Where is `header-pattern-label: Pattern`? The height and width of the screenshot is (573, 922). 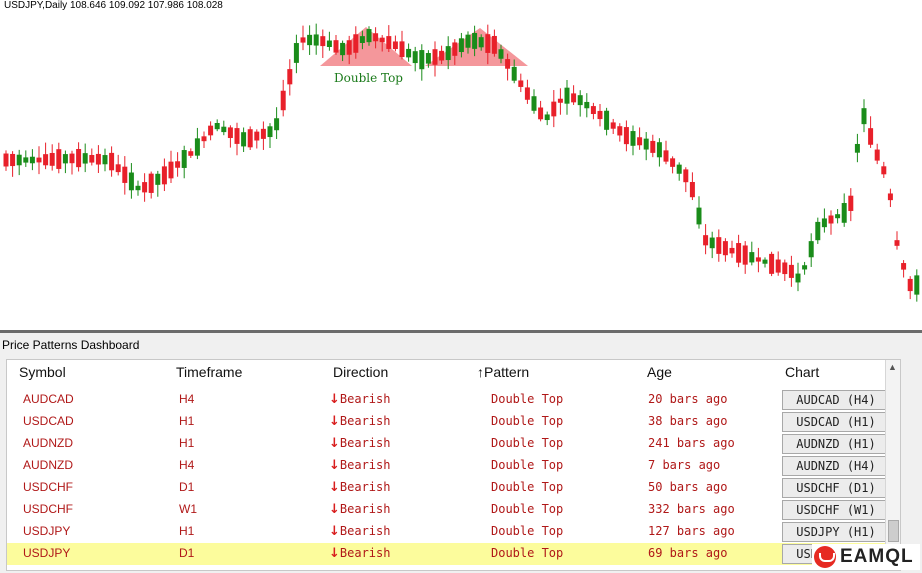
header-pattern-label: Pattern is located at coordinates (507, 372).